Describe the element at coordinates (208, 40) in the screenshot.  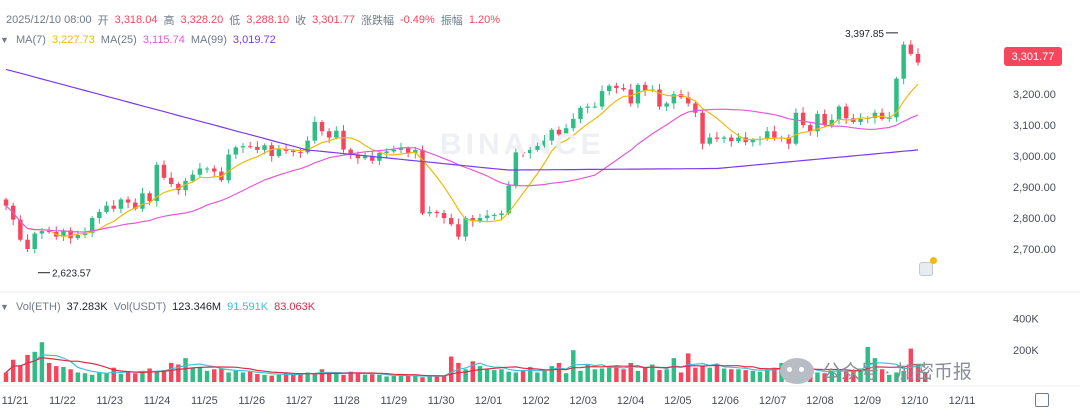
I see `ma99-label: MA(99)` at that location.